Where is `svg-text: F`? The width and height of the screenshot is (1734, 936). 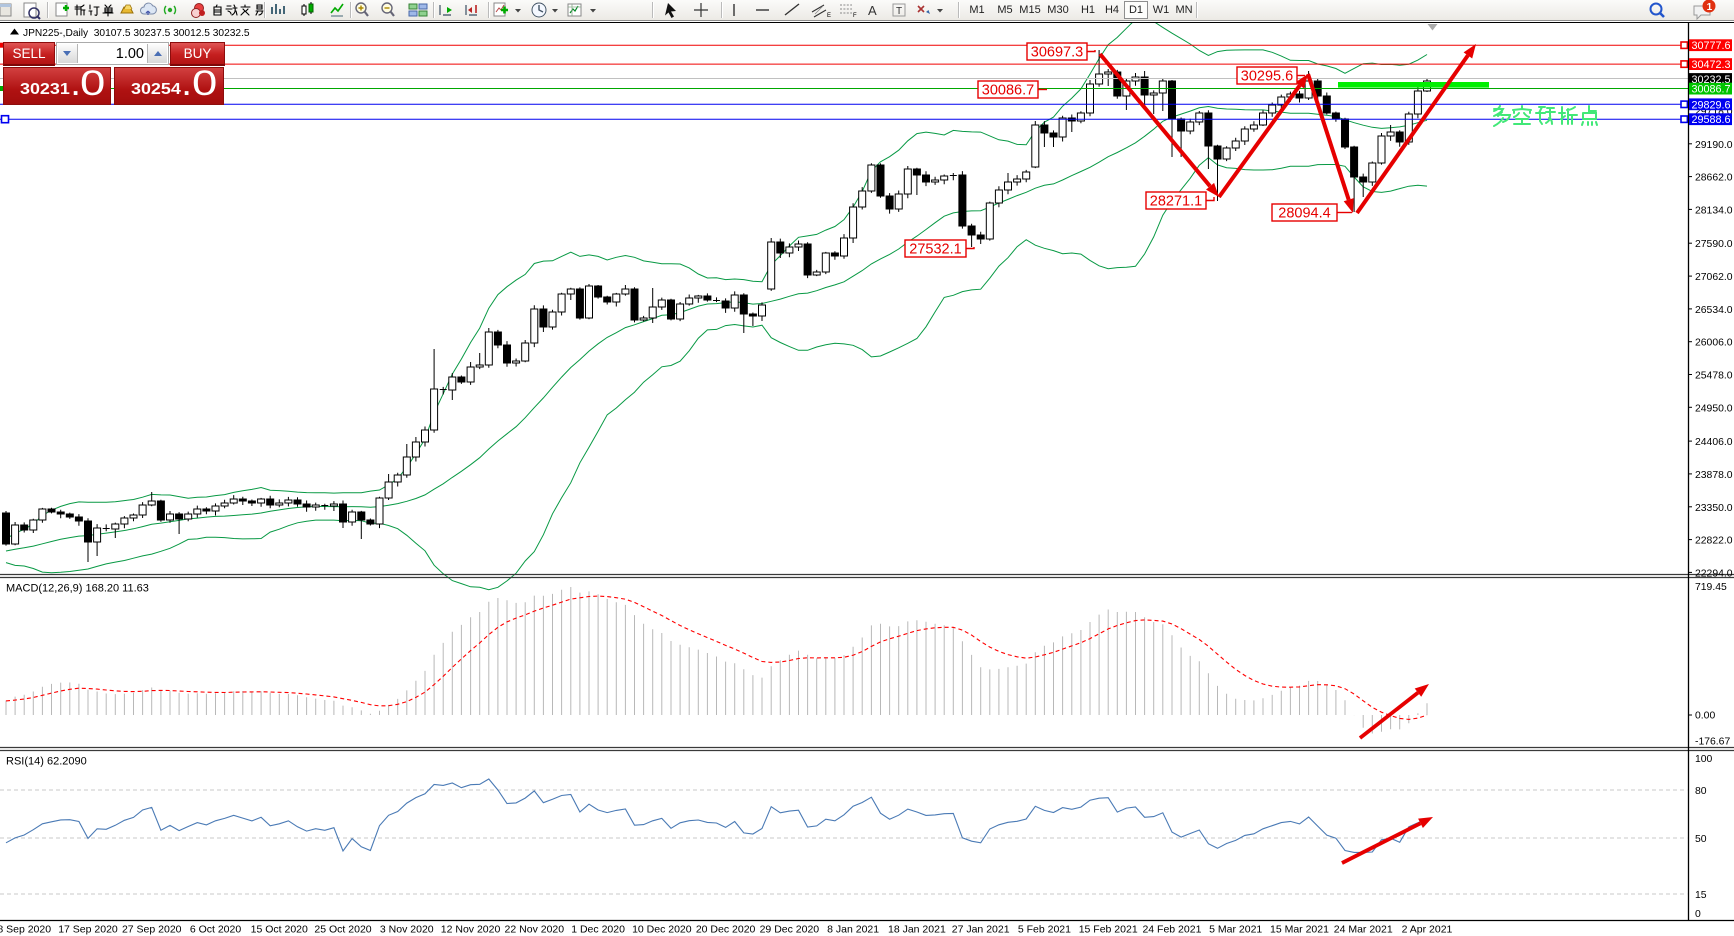
svg-text: F is located at coordinates (855, 16).